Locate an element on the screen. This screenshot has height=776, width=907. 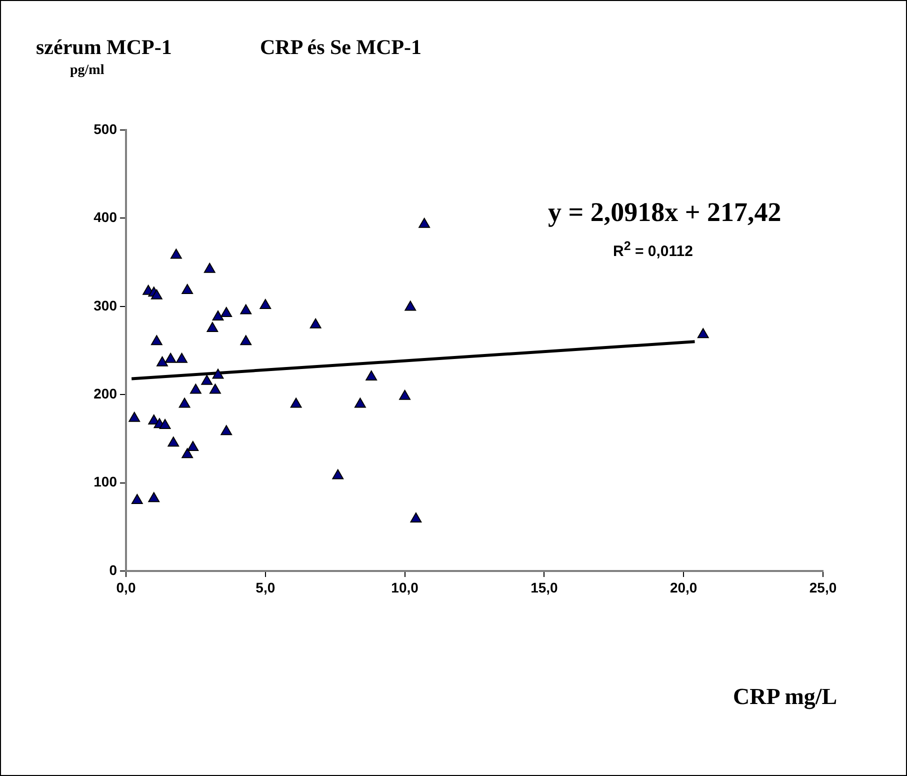
x-tick-label: 25,0 is located at coordinates (823, 587).